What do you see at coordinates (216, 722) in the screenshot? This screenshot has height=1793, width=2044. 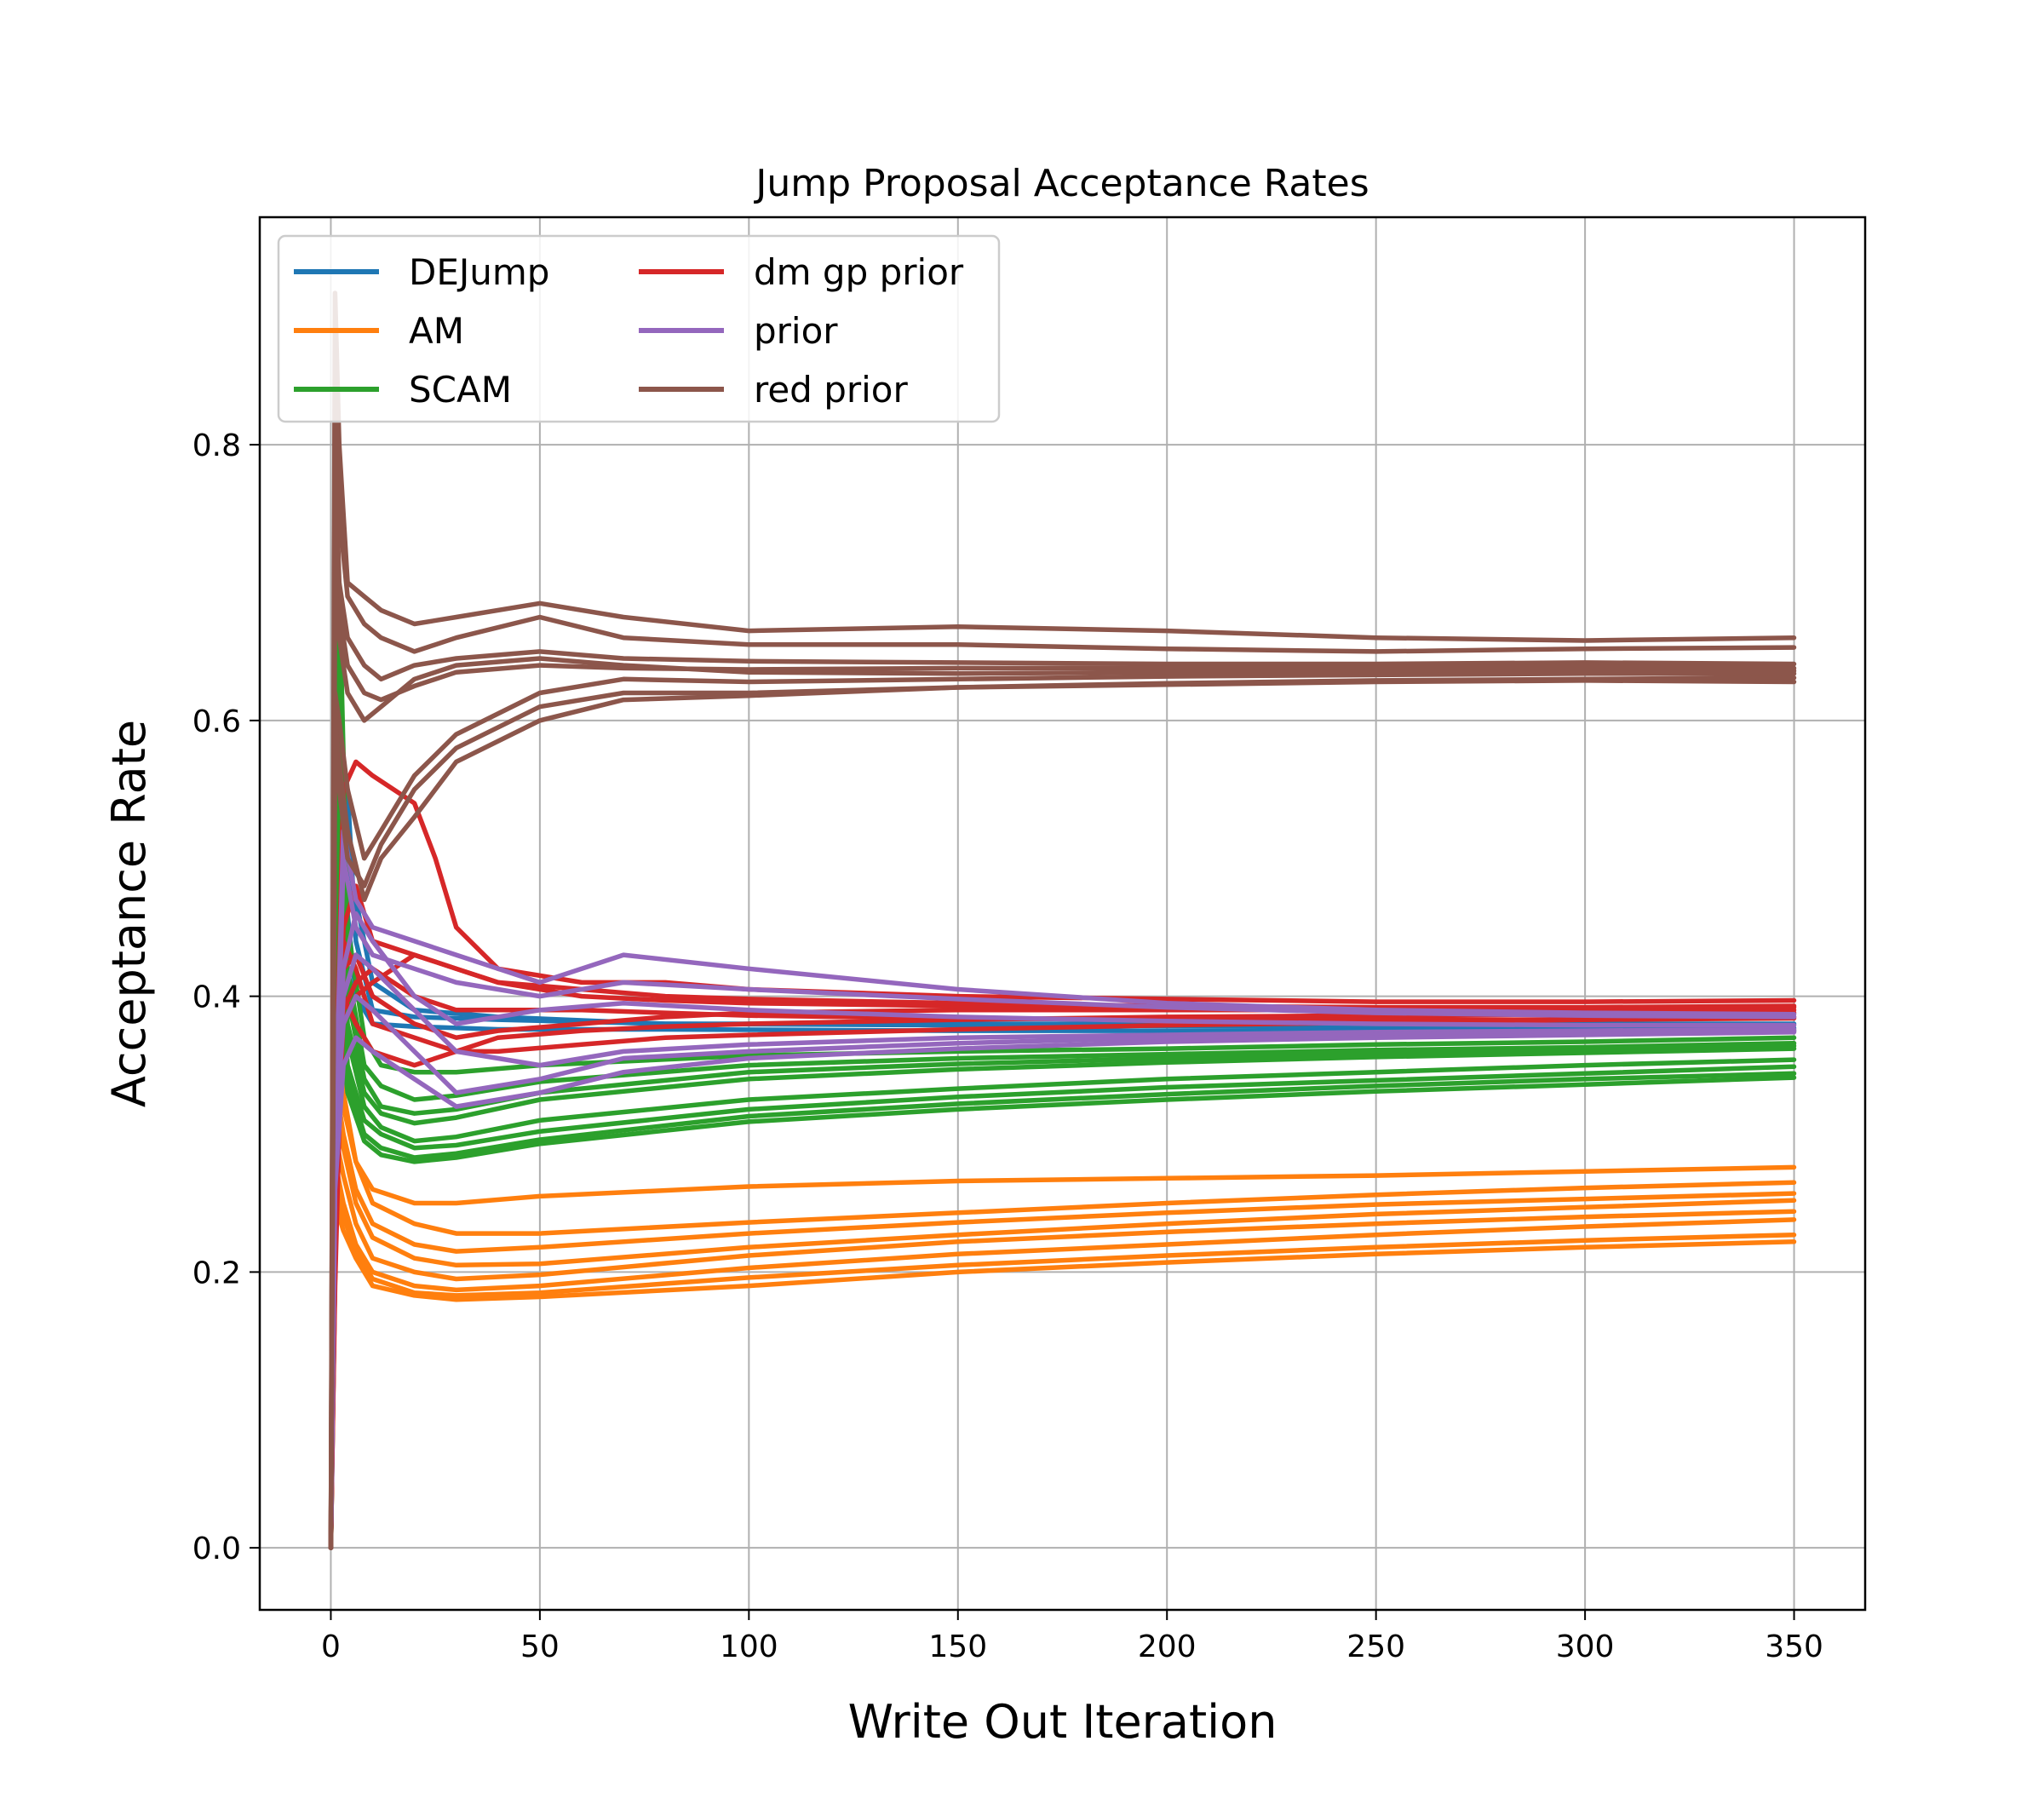 I see `y-tick-label: 0.6` at bounding box center [216, 722].